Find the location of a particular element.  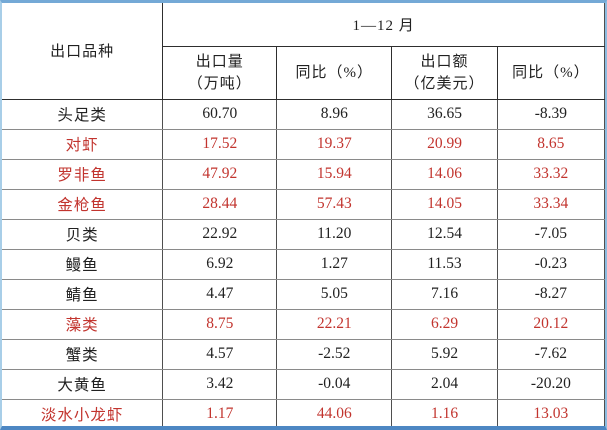

product-name-cell: 头足类 is located at coordinates (83, 114).